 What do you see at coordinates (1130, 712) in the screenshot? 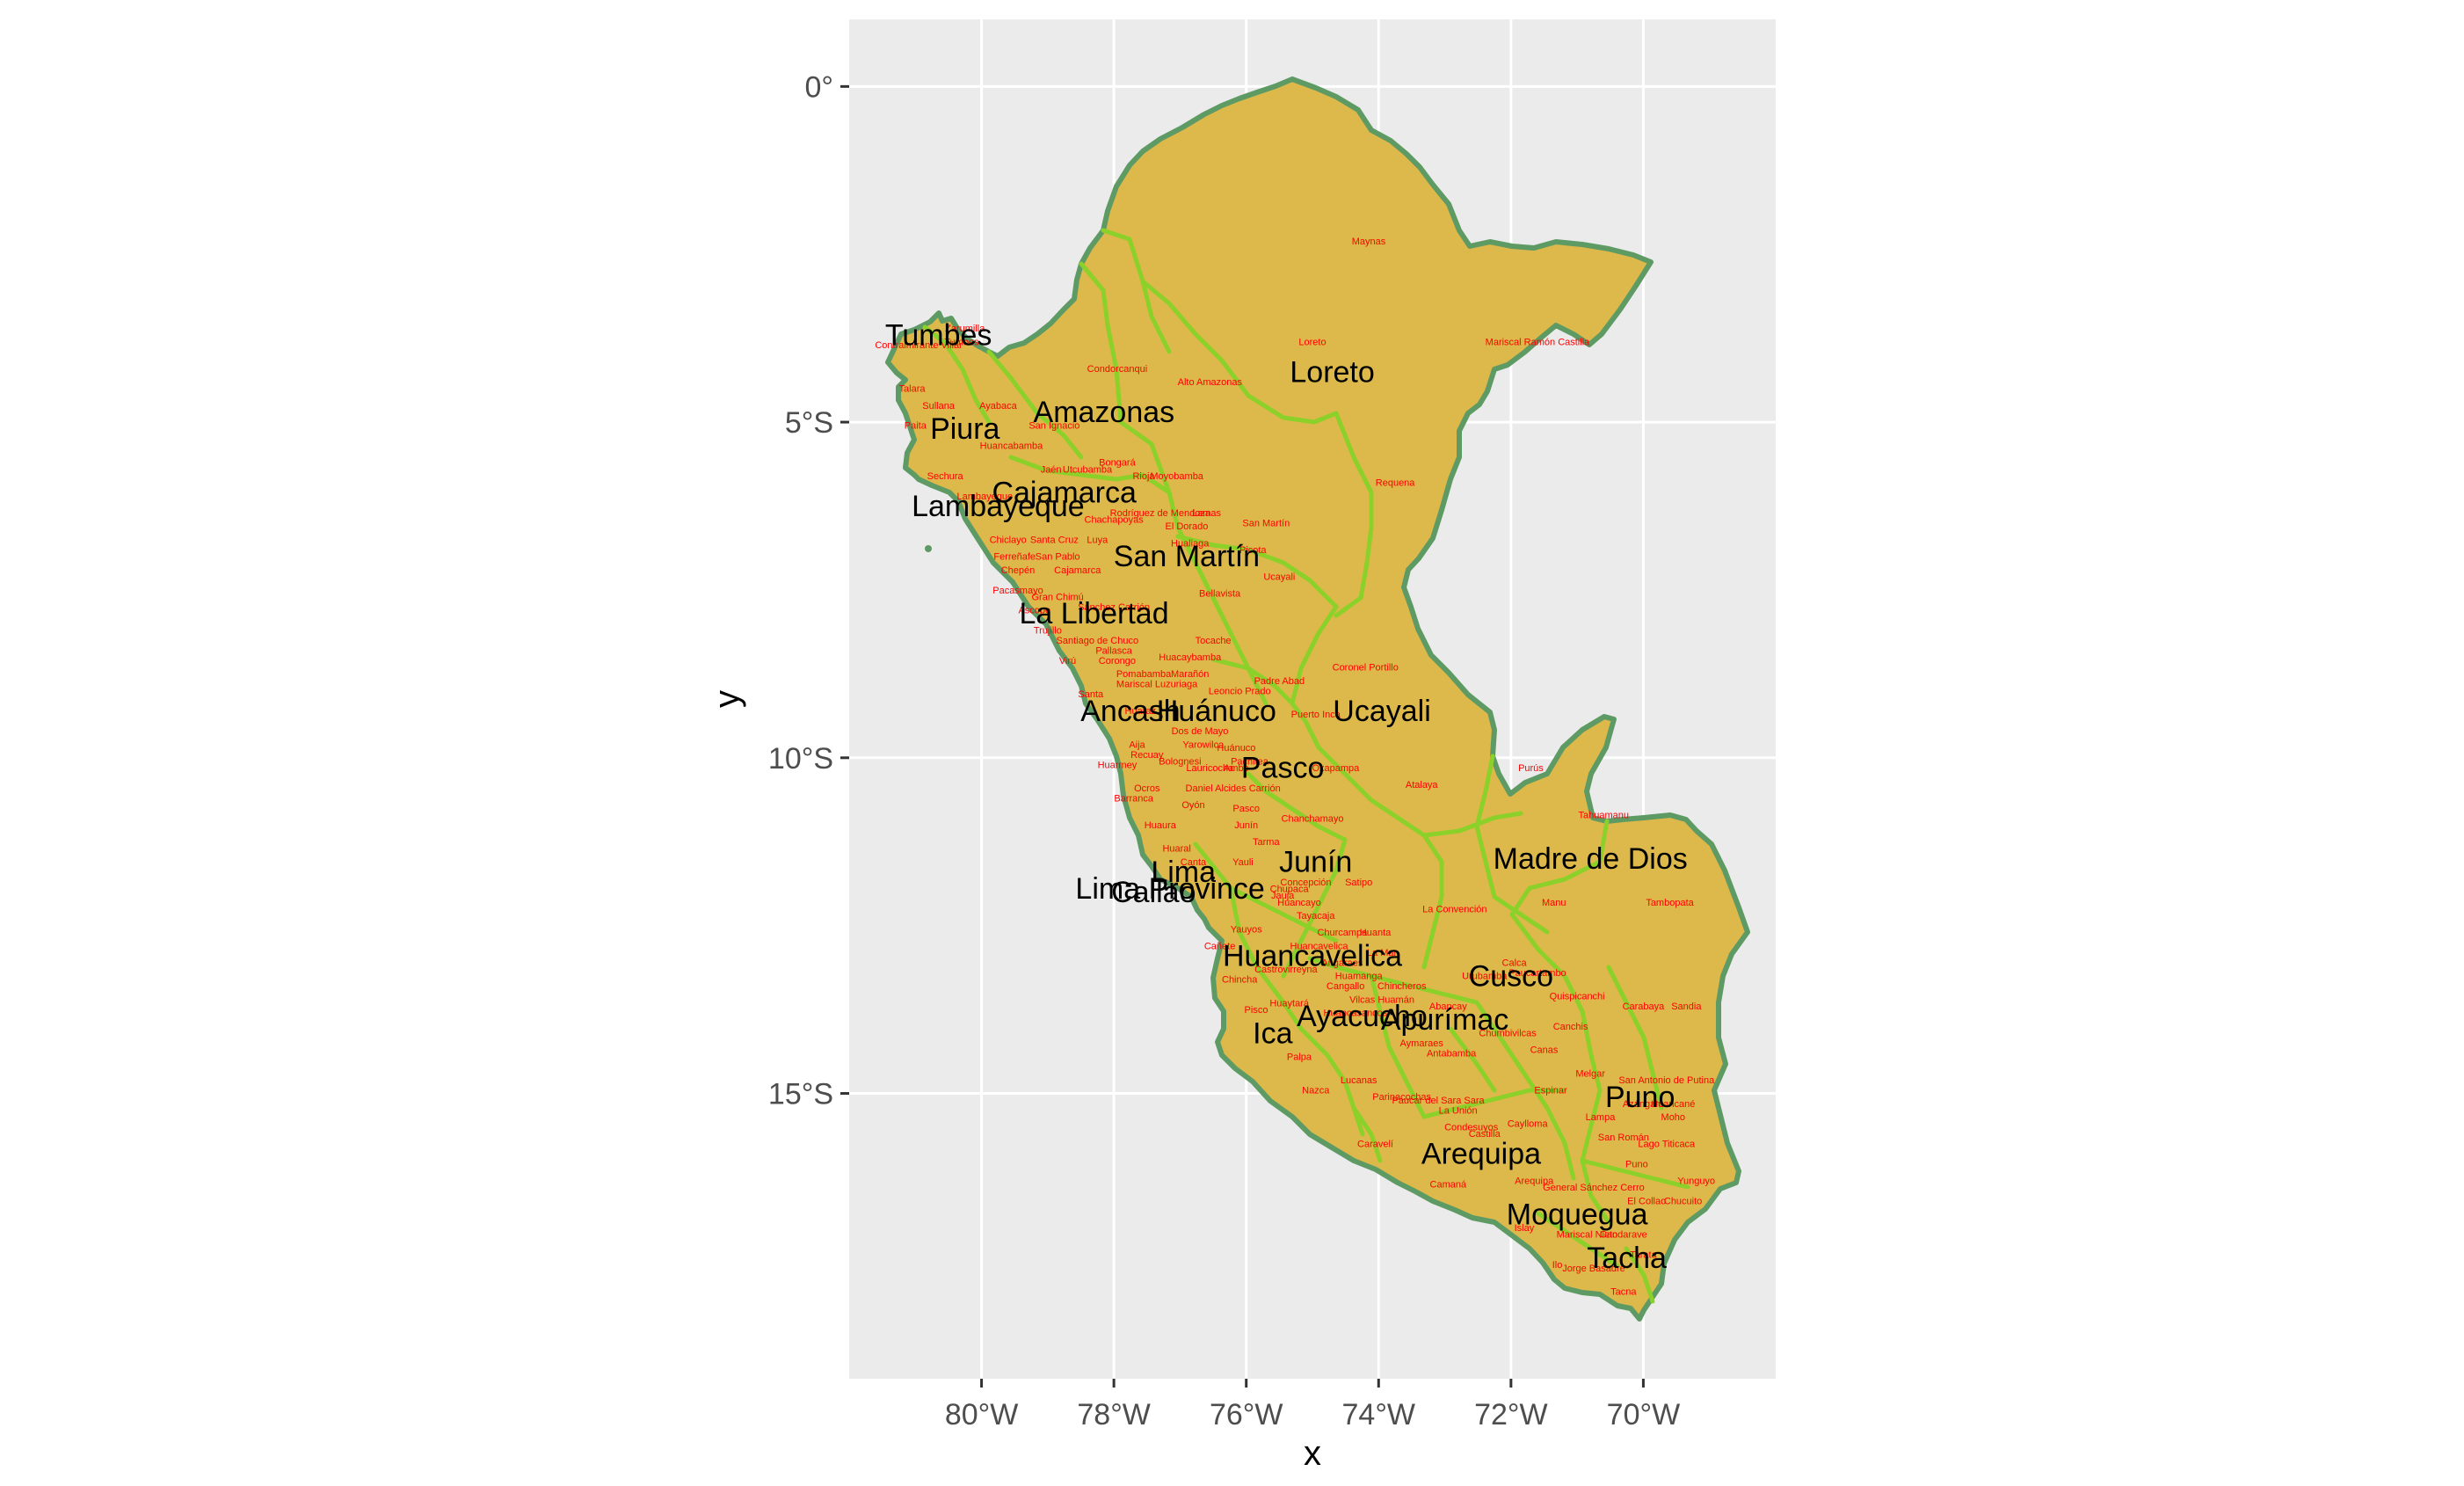
I see `region-label: Ancash` at bounding box center [1130, 712].